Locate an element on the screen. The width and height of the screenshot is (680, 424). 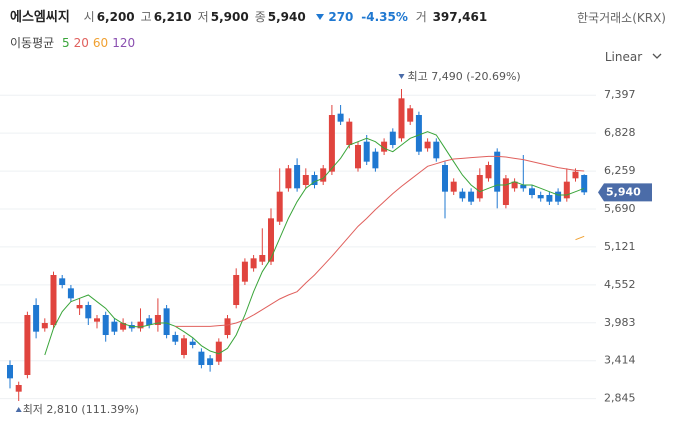
change-value: 270 is located at coordinates (341, 17).